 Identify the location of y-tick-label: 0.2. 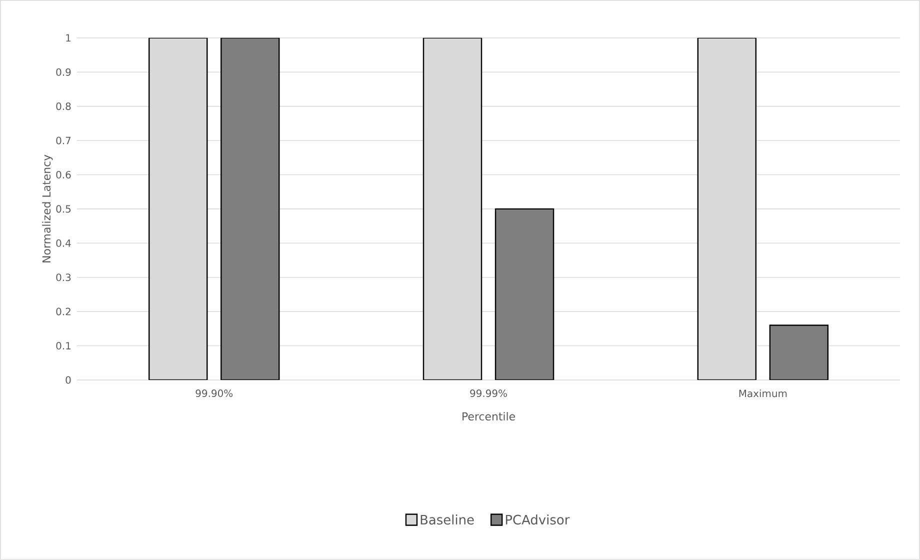
(63, 312).